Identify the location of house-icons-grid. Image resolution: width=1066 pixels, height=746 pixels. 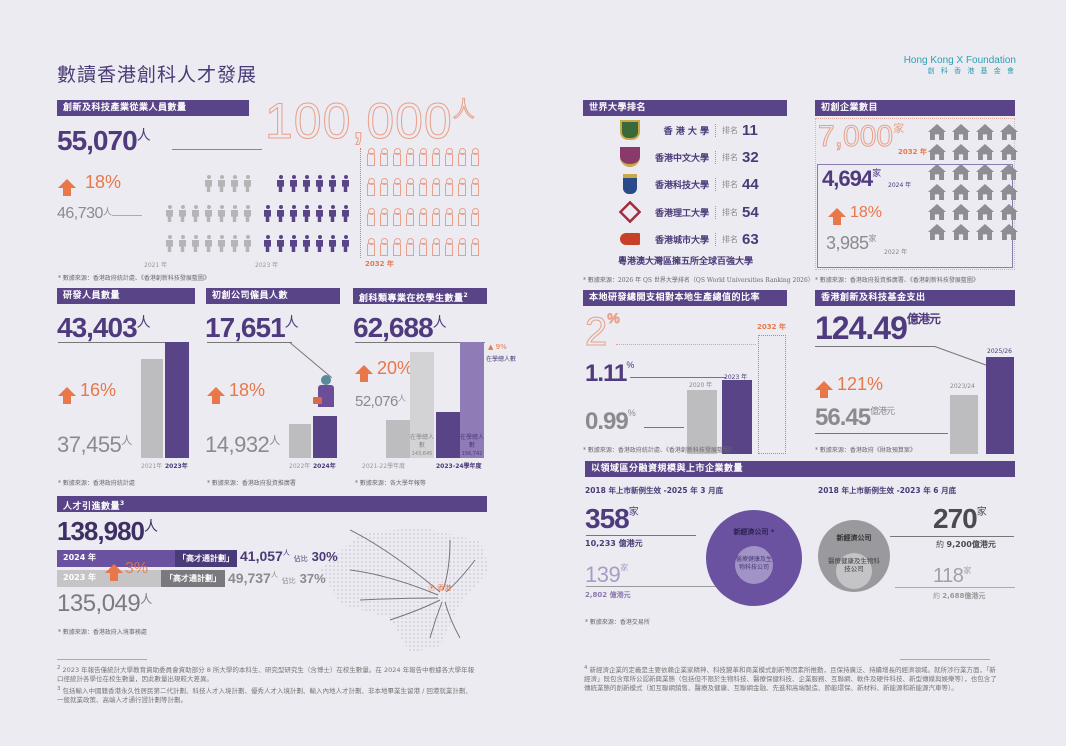
(973, 182).